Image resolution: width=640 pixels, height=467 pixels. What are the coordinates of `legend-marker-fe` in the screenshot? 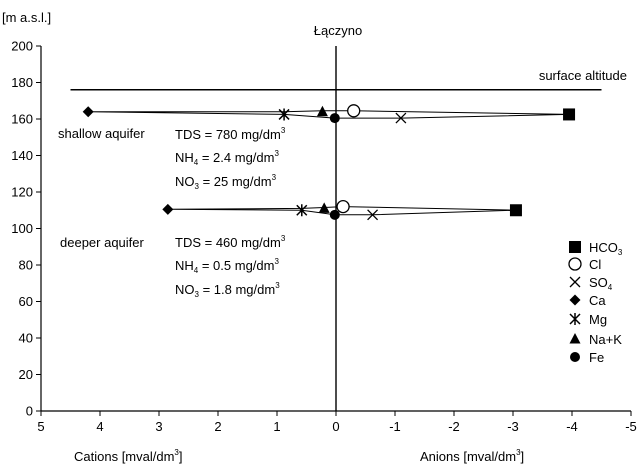 It's located at (575, 357).